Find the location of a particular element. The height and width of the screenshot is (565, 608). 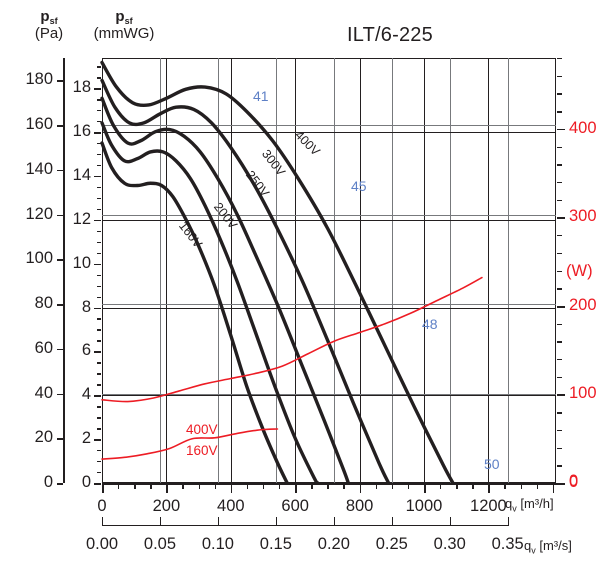

axis-label-pa: 20 is located at coordinates (43, 437).